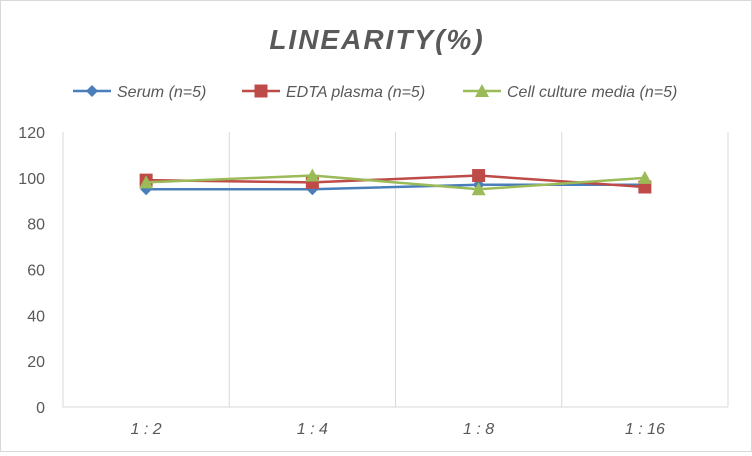 This screenshot has height=456, width=752. I want to click on legend-label: EDTA plasma (n=5), so click(355, 92).